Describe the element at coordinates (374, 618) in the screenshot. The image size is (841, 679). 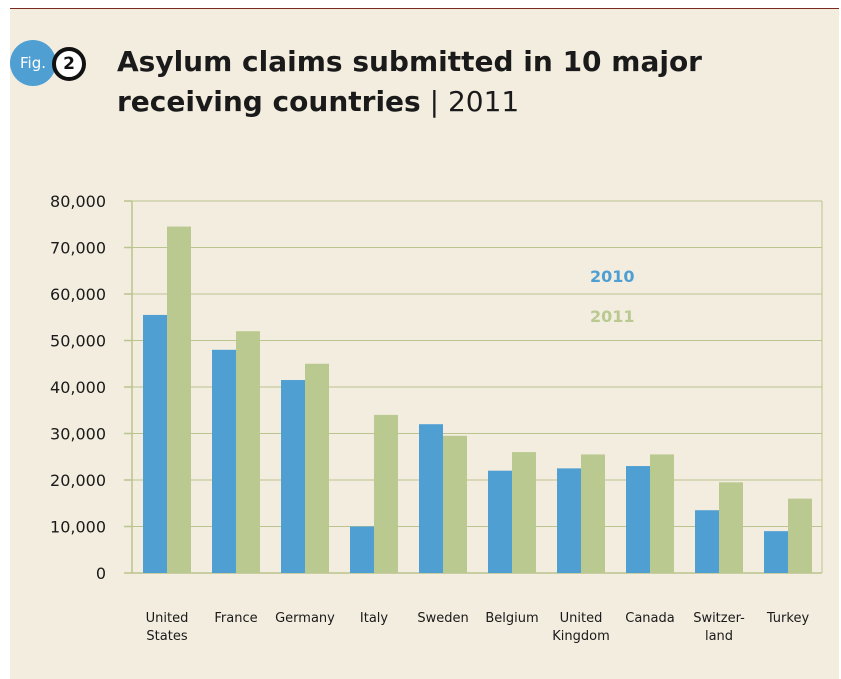
I see `x-tick-label: Italy` at that location.